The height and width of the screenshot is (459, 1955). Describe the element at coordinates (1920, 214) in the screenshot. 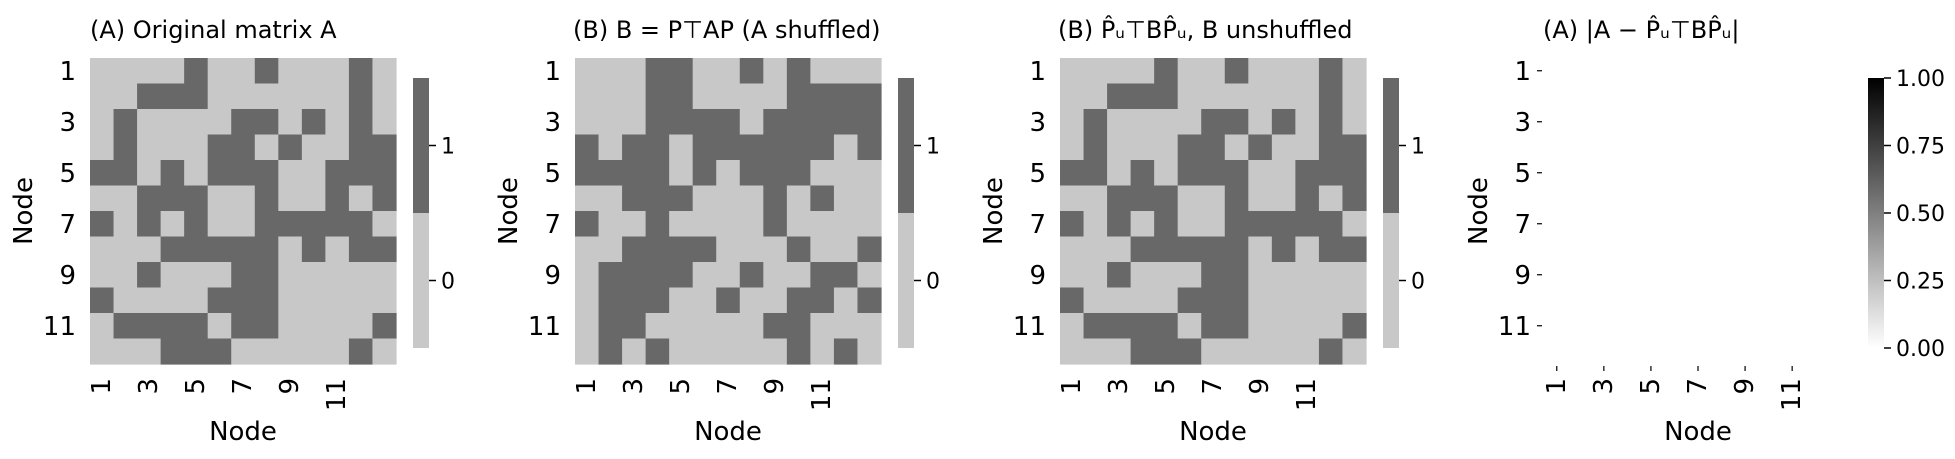

I see `colorbar-tick-label: 0.50` at that location.